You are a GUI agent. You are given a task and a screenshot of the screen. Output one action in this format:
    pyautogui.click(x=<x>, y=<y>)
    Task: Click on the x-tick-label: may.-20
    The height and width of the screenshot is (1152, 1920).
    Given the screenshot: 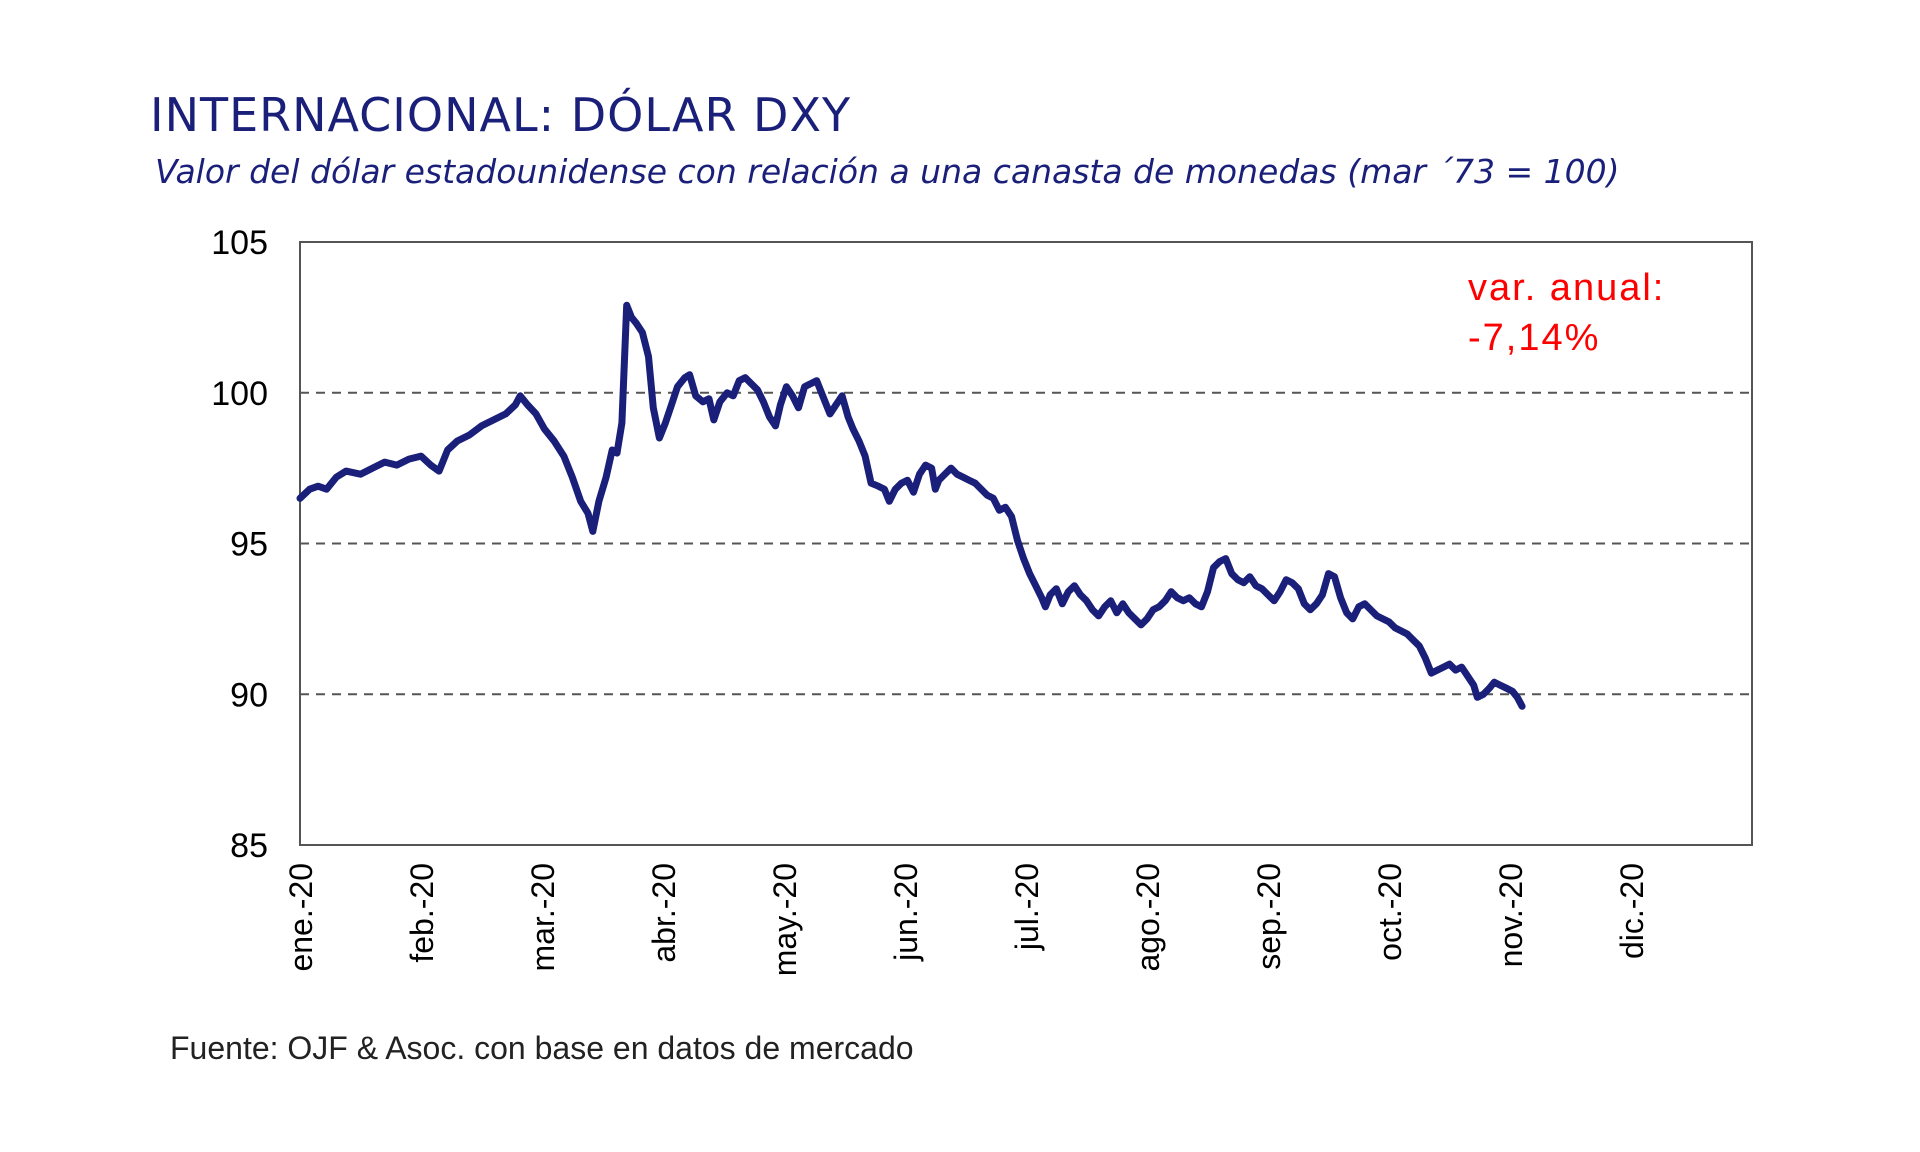 What is the action you would take?
    pyautogui.click(x=785, y=919)
    